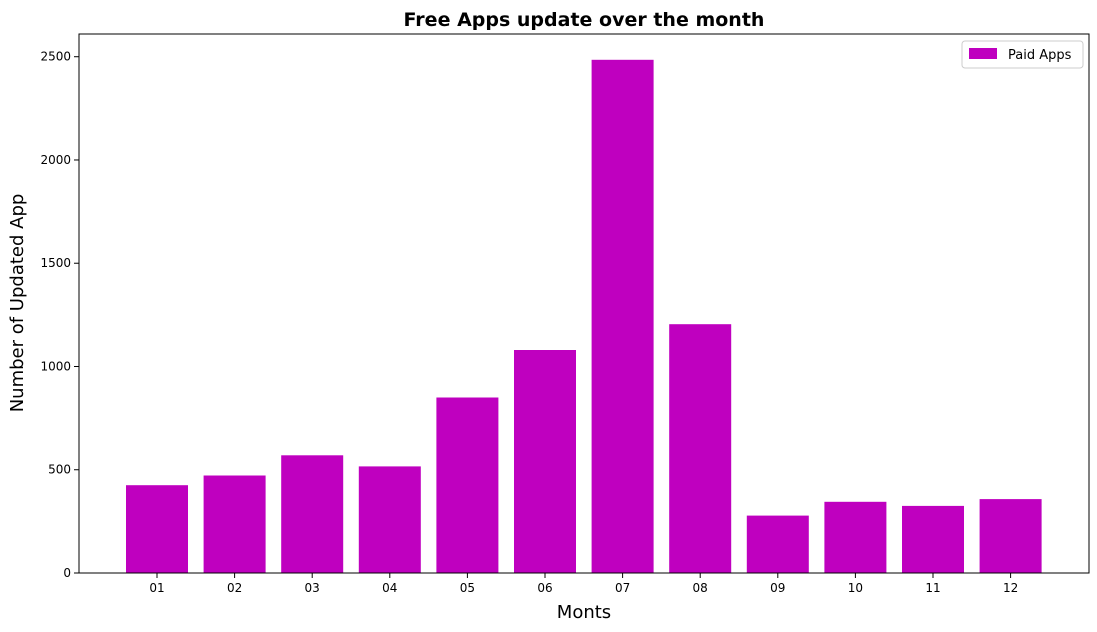 The height and width of the screenshot is (632, 1097). I want to click on x-axis-label: Monts, so click(584, 612).